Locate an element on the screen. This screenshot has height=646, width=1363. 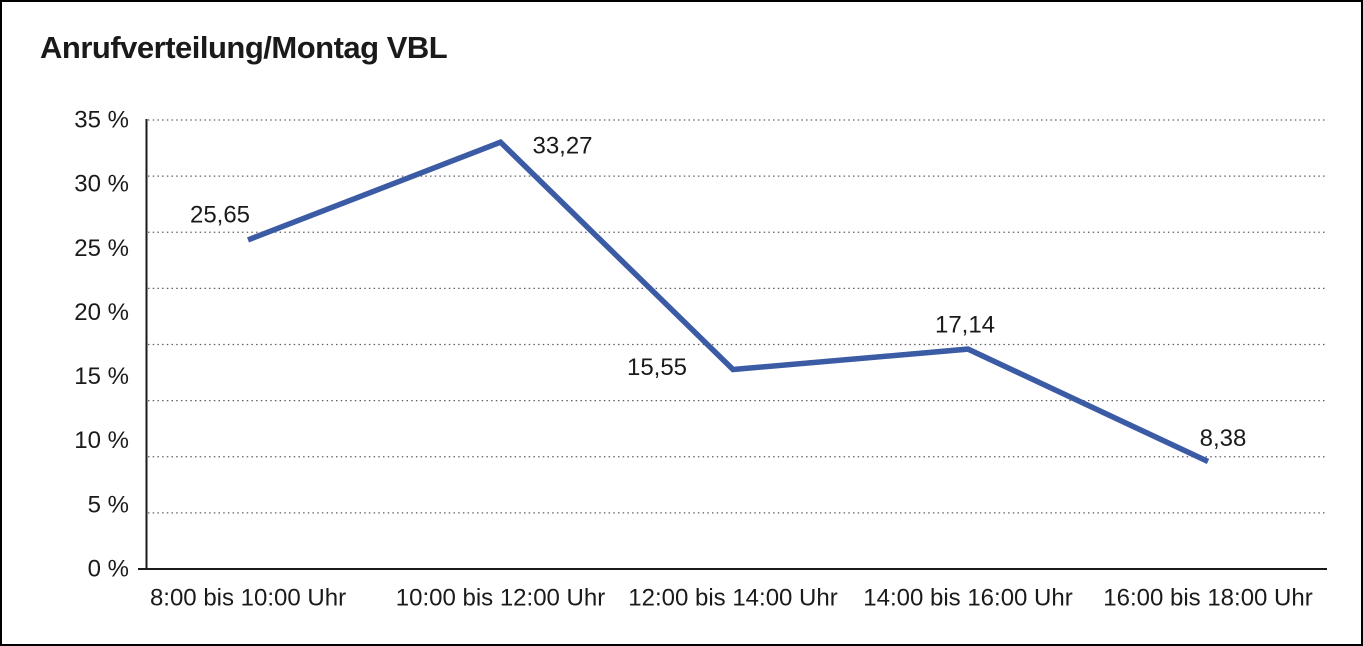
data-point-label: 25,65 is located at coordinates (220, 214).